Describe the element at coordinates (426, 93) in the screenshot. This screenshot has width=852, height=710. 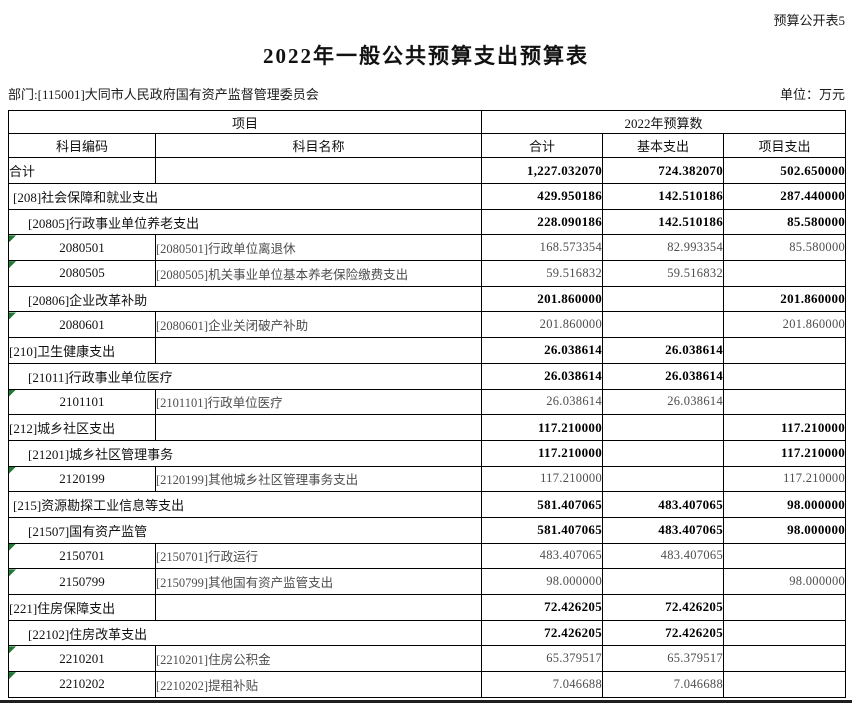
I see `meta-row: 部门:[115001]大同市人民政府国有资产监督管理委员会 单位：万元` at that location.